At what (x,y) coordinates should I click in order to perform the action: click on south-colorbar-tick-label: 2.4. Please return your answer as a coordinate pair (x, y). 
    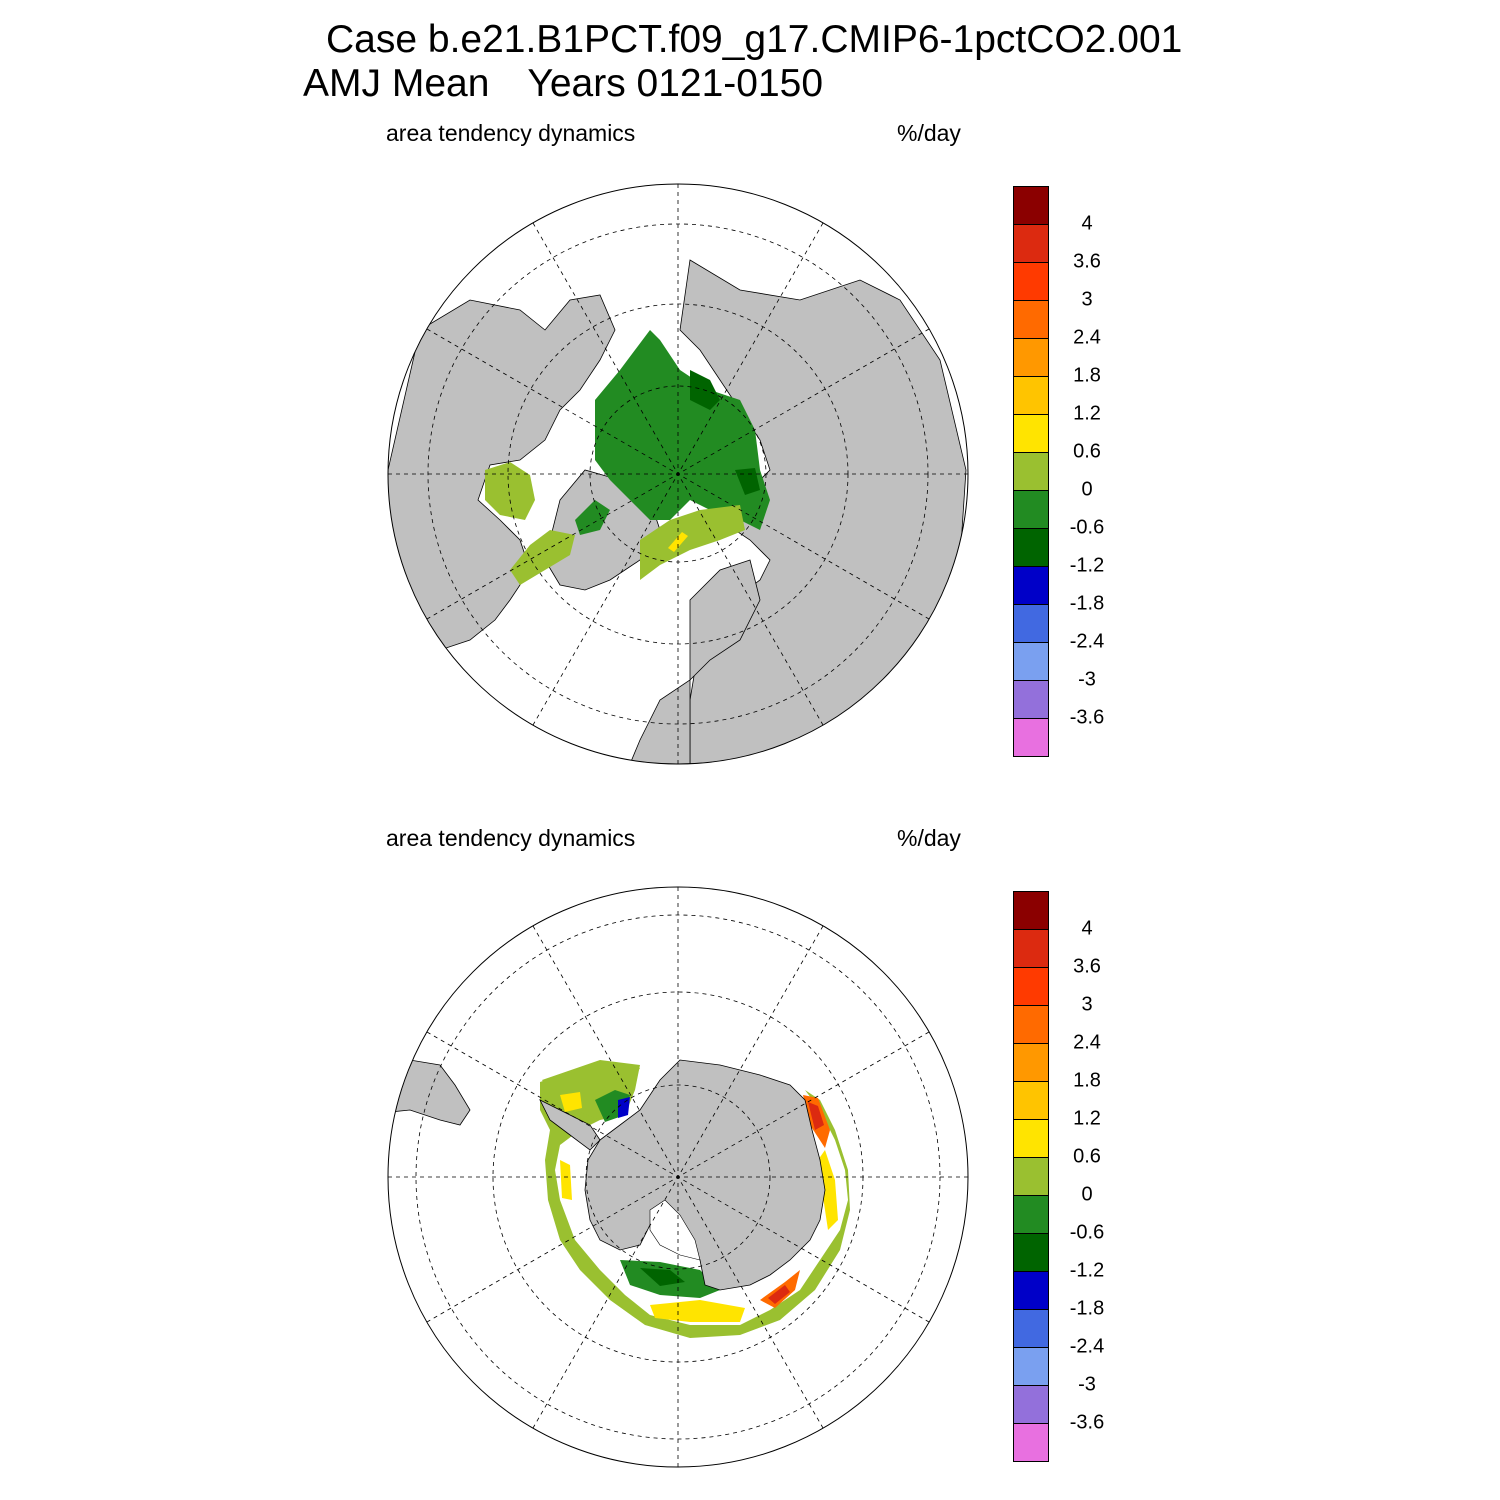
    Looking at the image, I should click on (1087, 1042).